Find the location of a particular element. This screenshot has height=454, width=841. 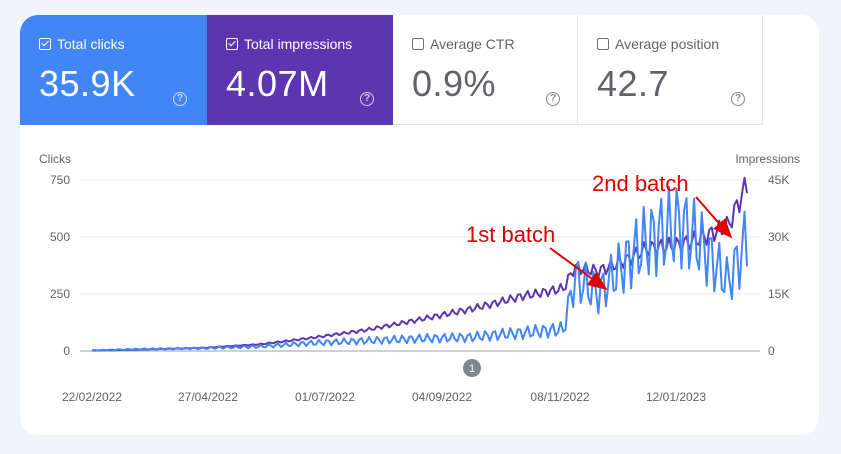

right-tick-label: 0 is located at coordinates (771, 351).